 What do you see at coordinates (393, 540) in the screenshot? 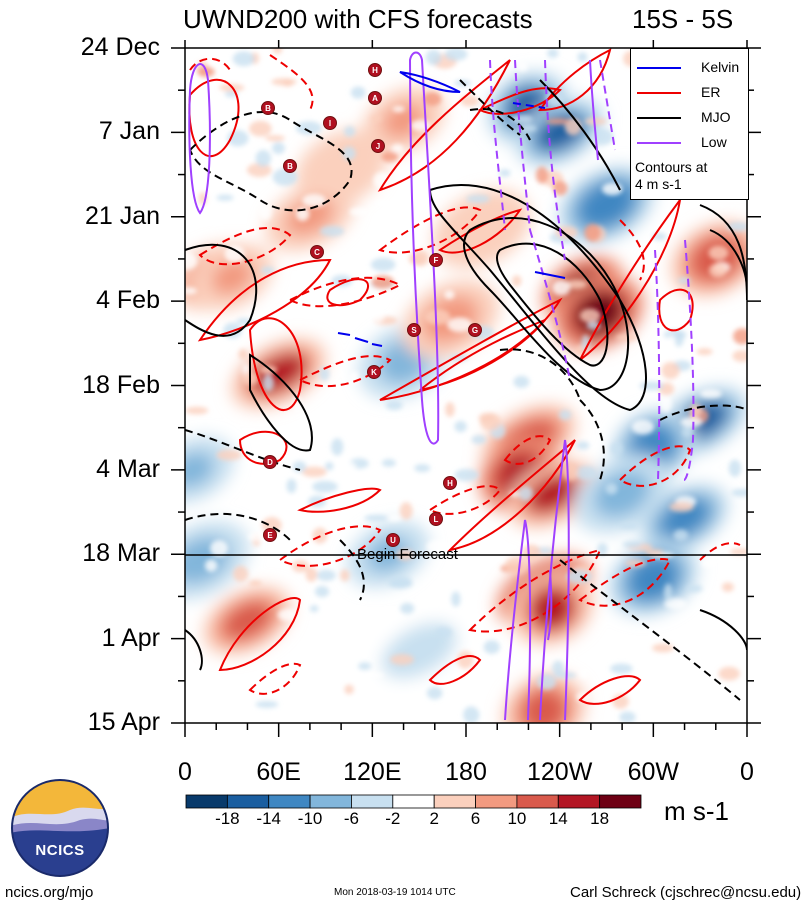
I see `storm-marker-label: U` at bounding box center [393, 540].